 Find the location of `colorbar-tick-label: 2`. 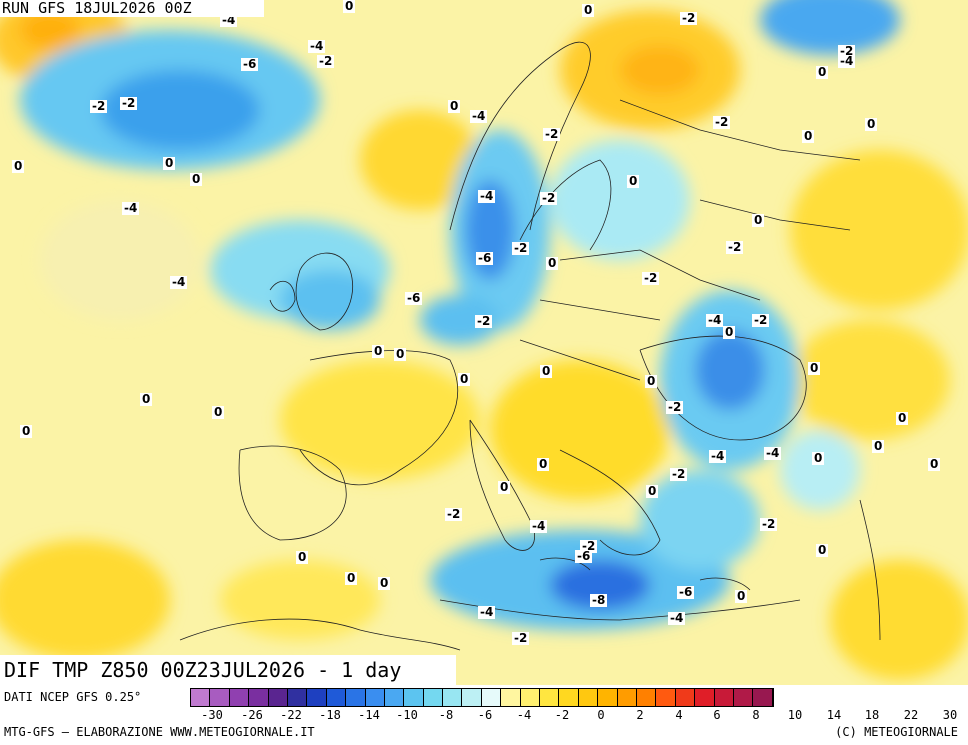

colorbar-tick-label: 2 is located at coordinates (640, 715).